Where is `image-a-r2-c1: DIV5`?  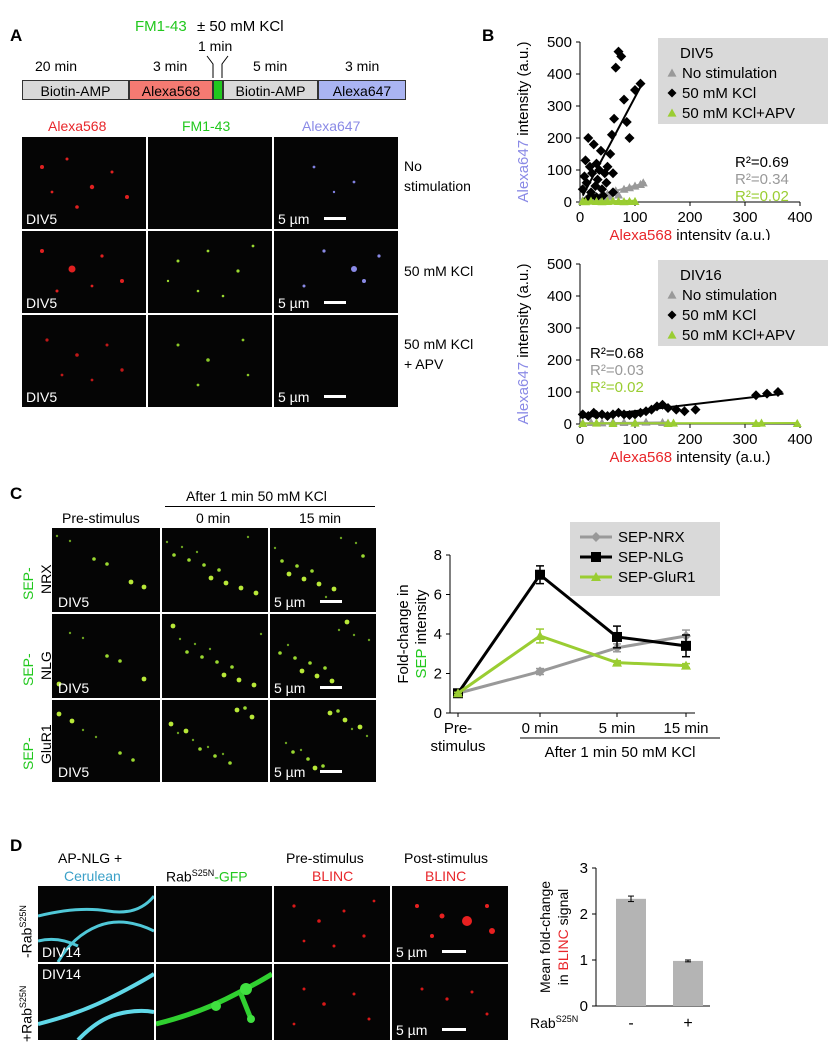 image-a-r2-c1: DIV5 is located at coordinates (84, 272).